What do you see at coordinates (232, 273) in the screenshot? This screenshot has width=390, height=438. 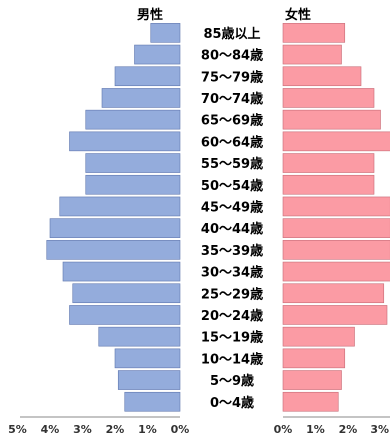 I see `age-group-label: 30～34歳` at bounding box center [232, 273].